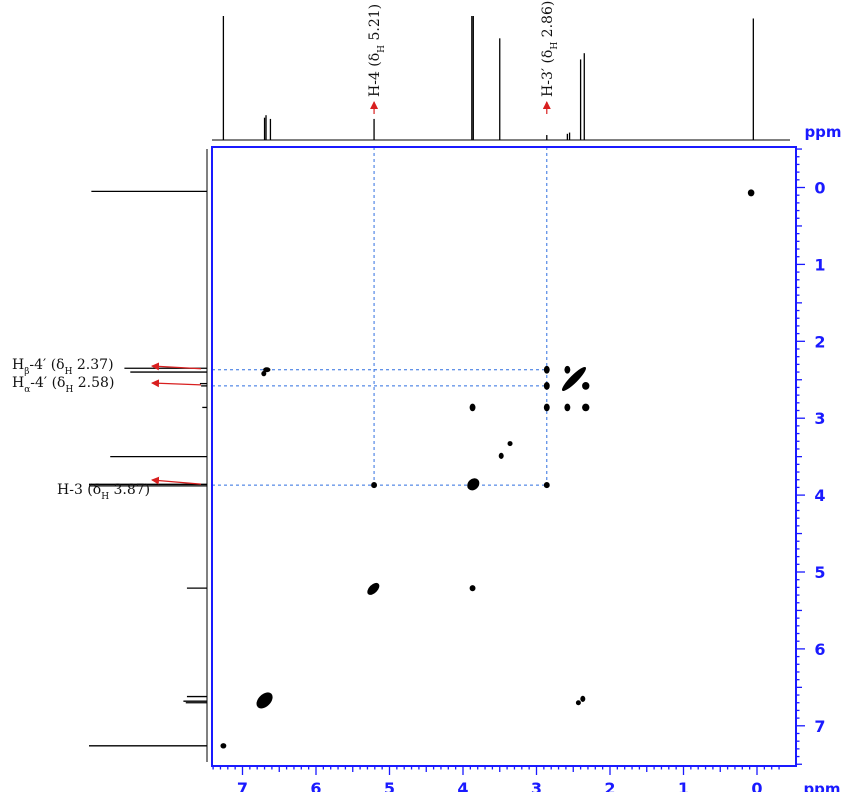 The height and width of the screenshot is (792, 847). What do you see at coordinates (819, 572) in the screenshot?
I see `y-tick-label: 5` at bounding box center [819, 572].